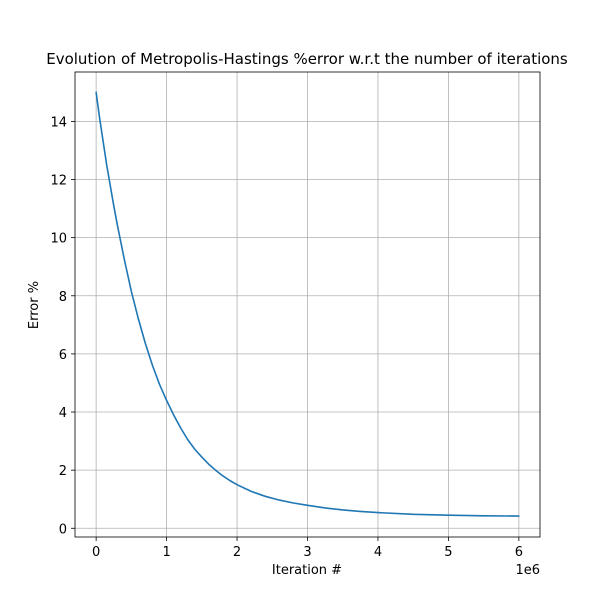 The width and height of the screenshot is (600, 600). I want to click on y-tick-label: 0, so click(63, 529).